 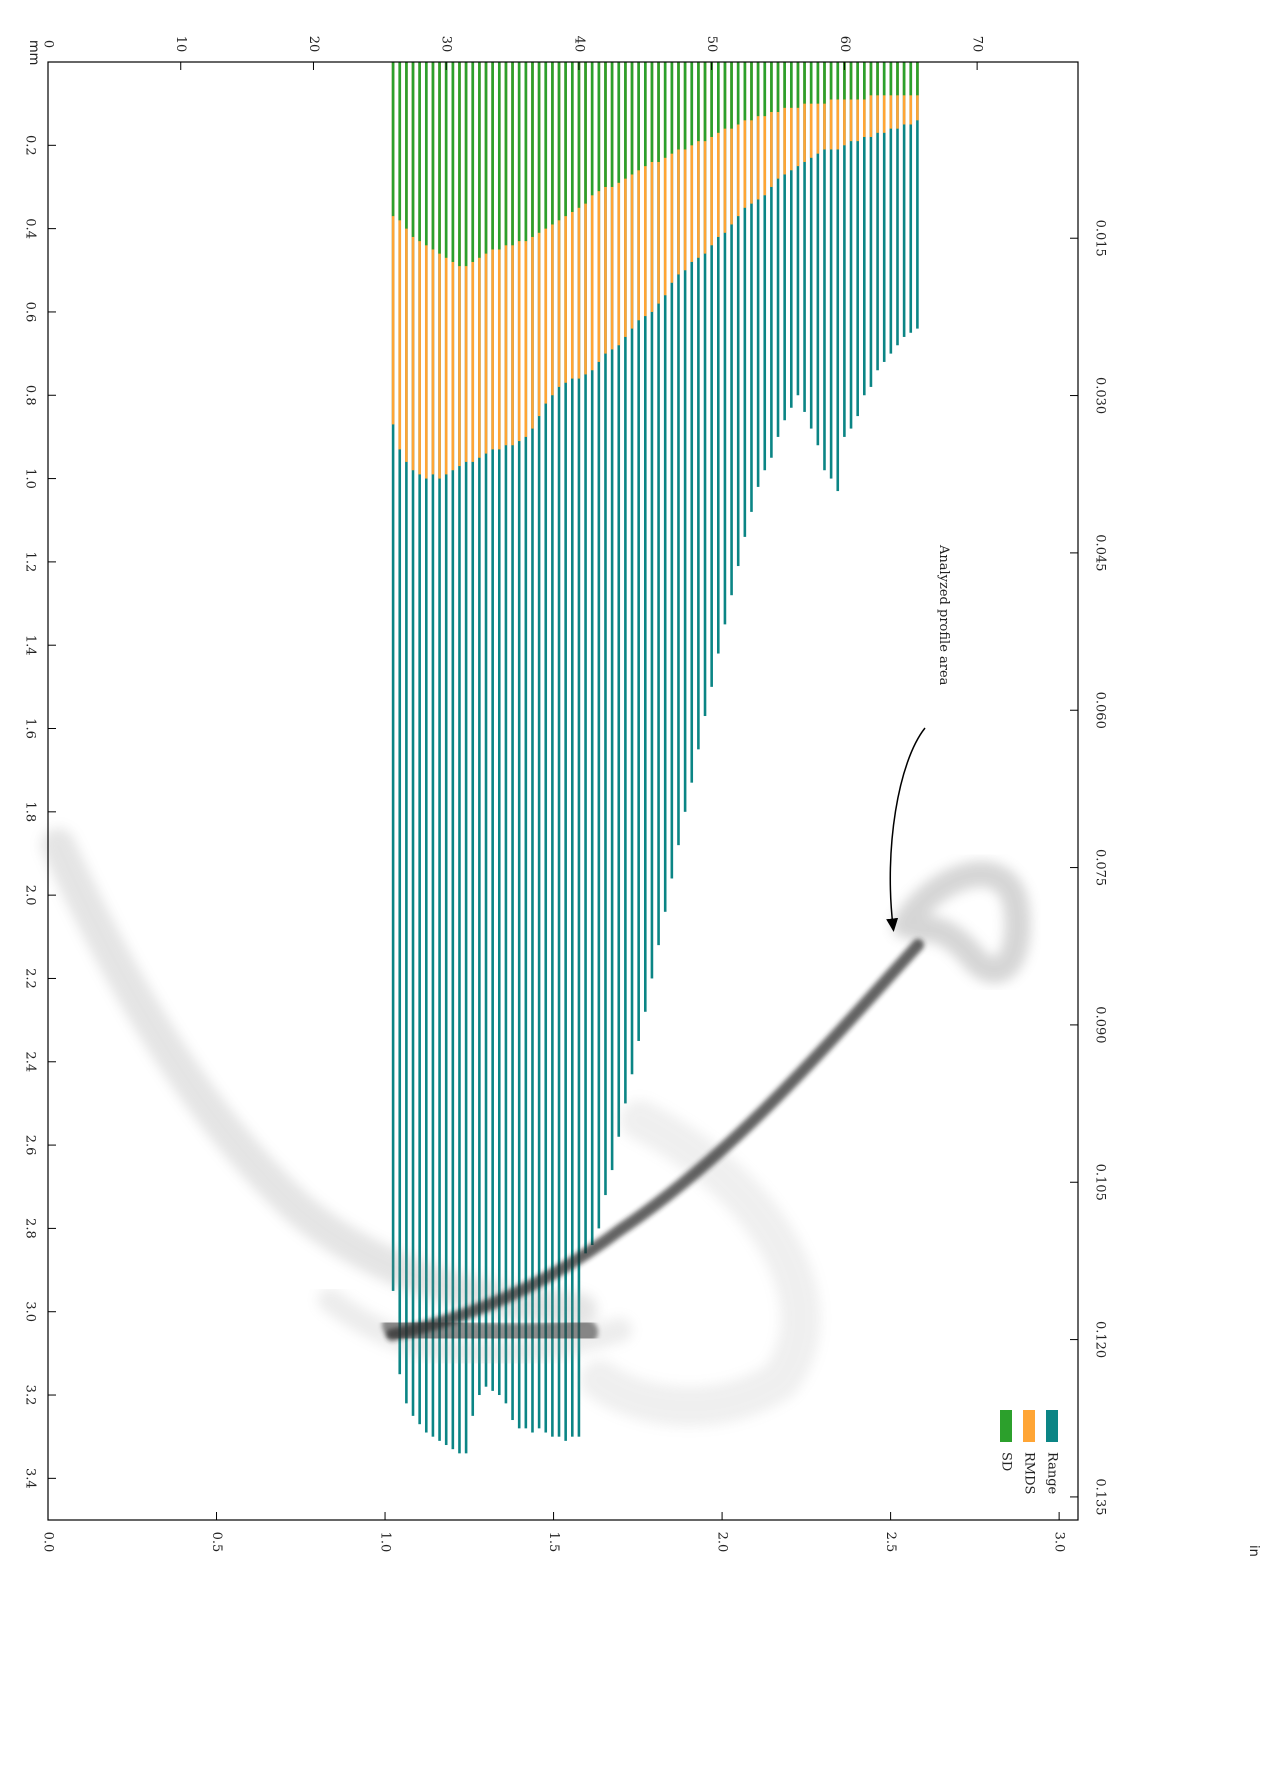 I want to click on y-tick-label: 1.6, so click(x=30, y=728).